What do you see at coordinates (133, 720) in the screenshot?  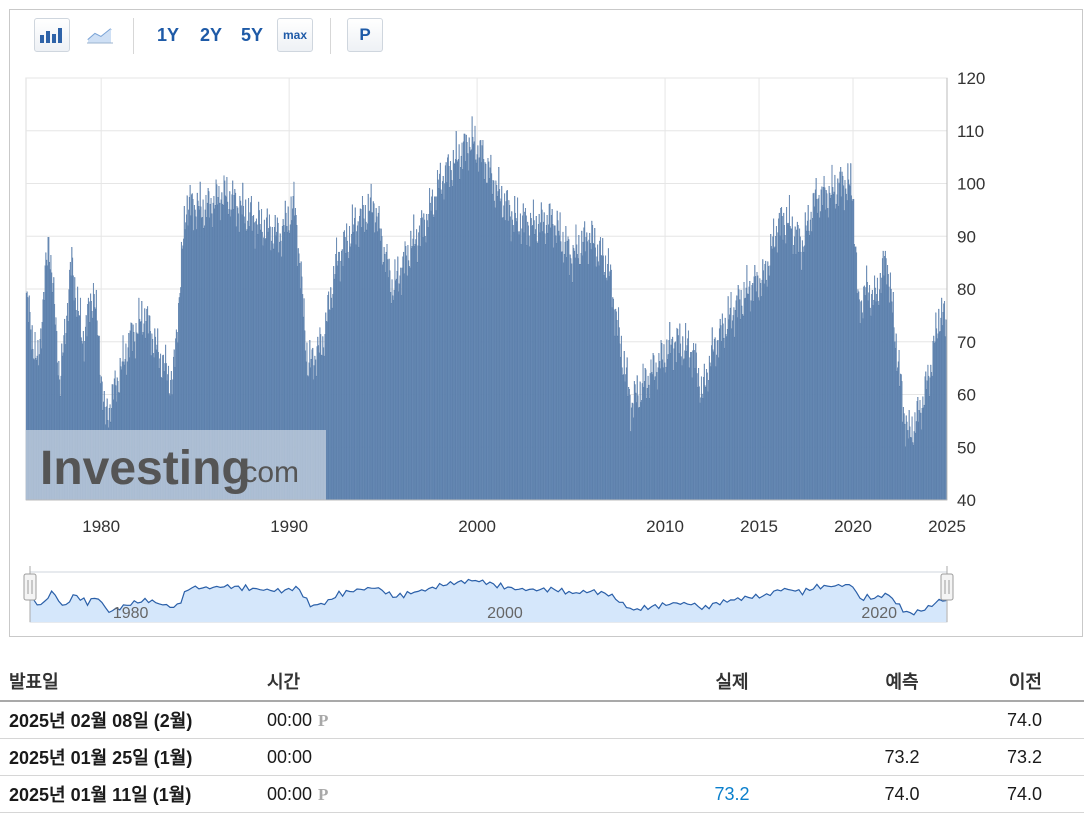 I see `release-date: 2025년 02월 08일 (2월)` at bounding box center [133, 720].